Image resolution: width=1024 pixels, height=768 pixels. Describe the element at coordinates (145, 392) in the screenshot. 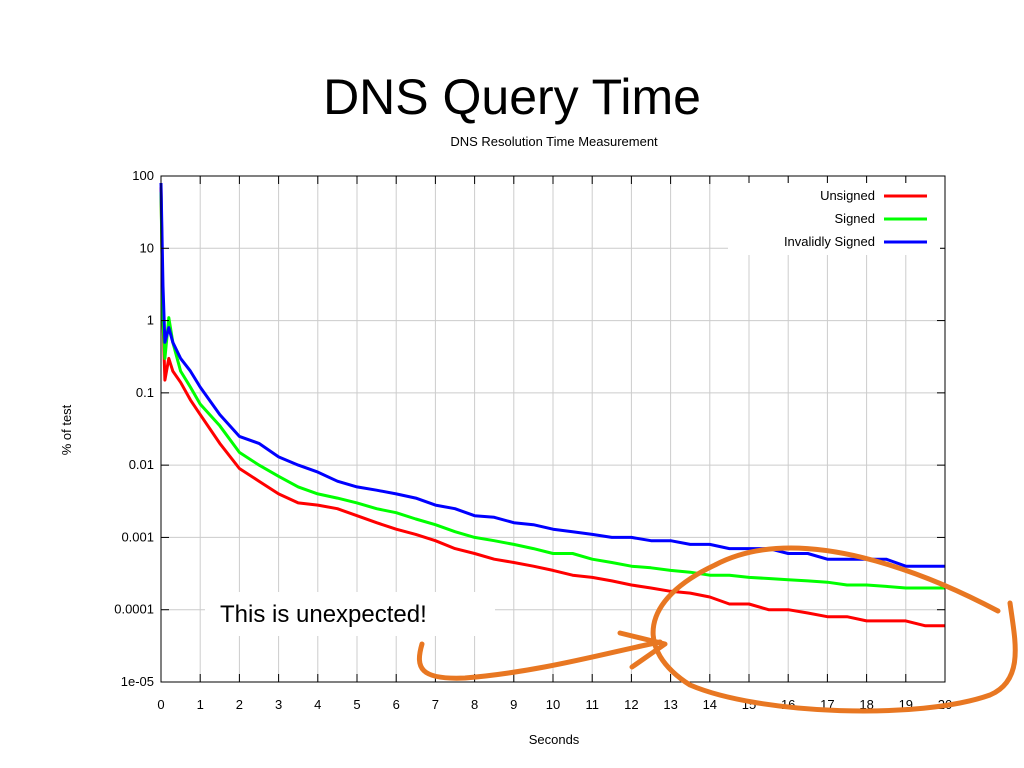

I see `y-tick-label: 0.1` at that location.